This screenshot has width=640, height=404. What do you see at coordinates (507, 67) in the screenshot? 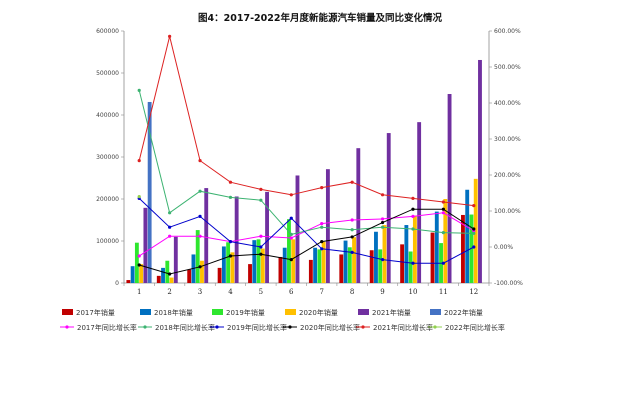
I see `y-right-tick-label: 500.00%` at bounding box center [507, 67].